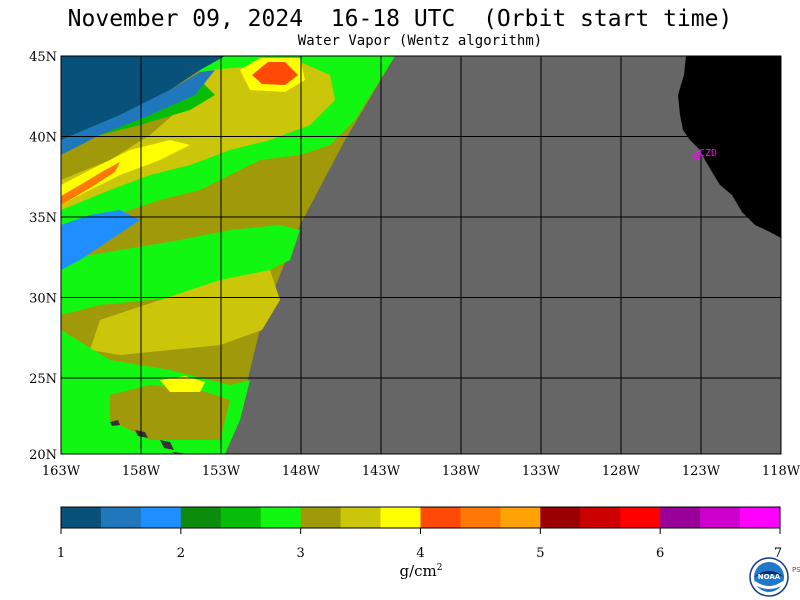  Describe the element at coordinates (541, 471) in the screenshot. I see `longitude-label: 133W` at that location.